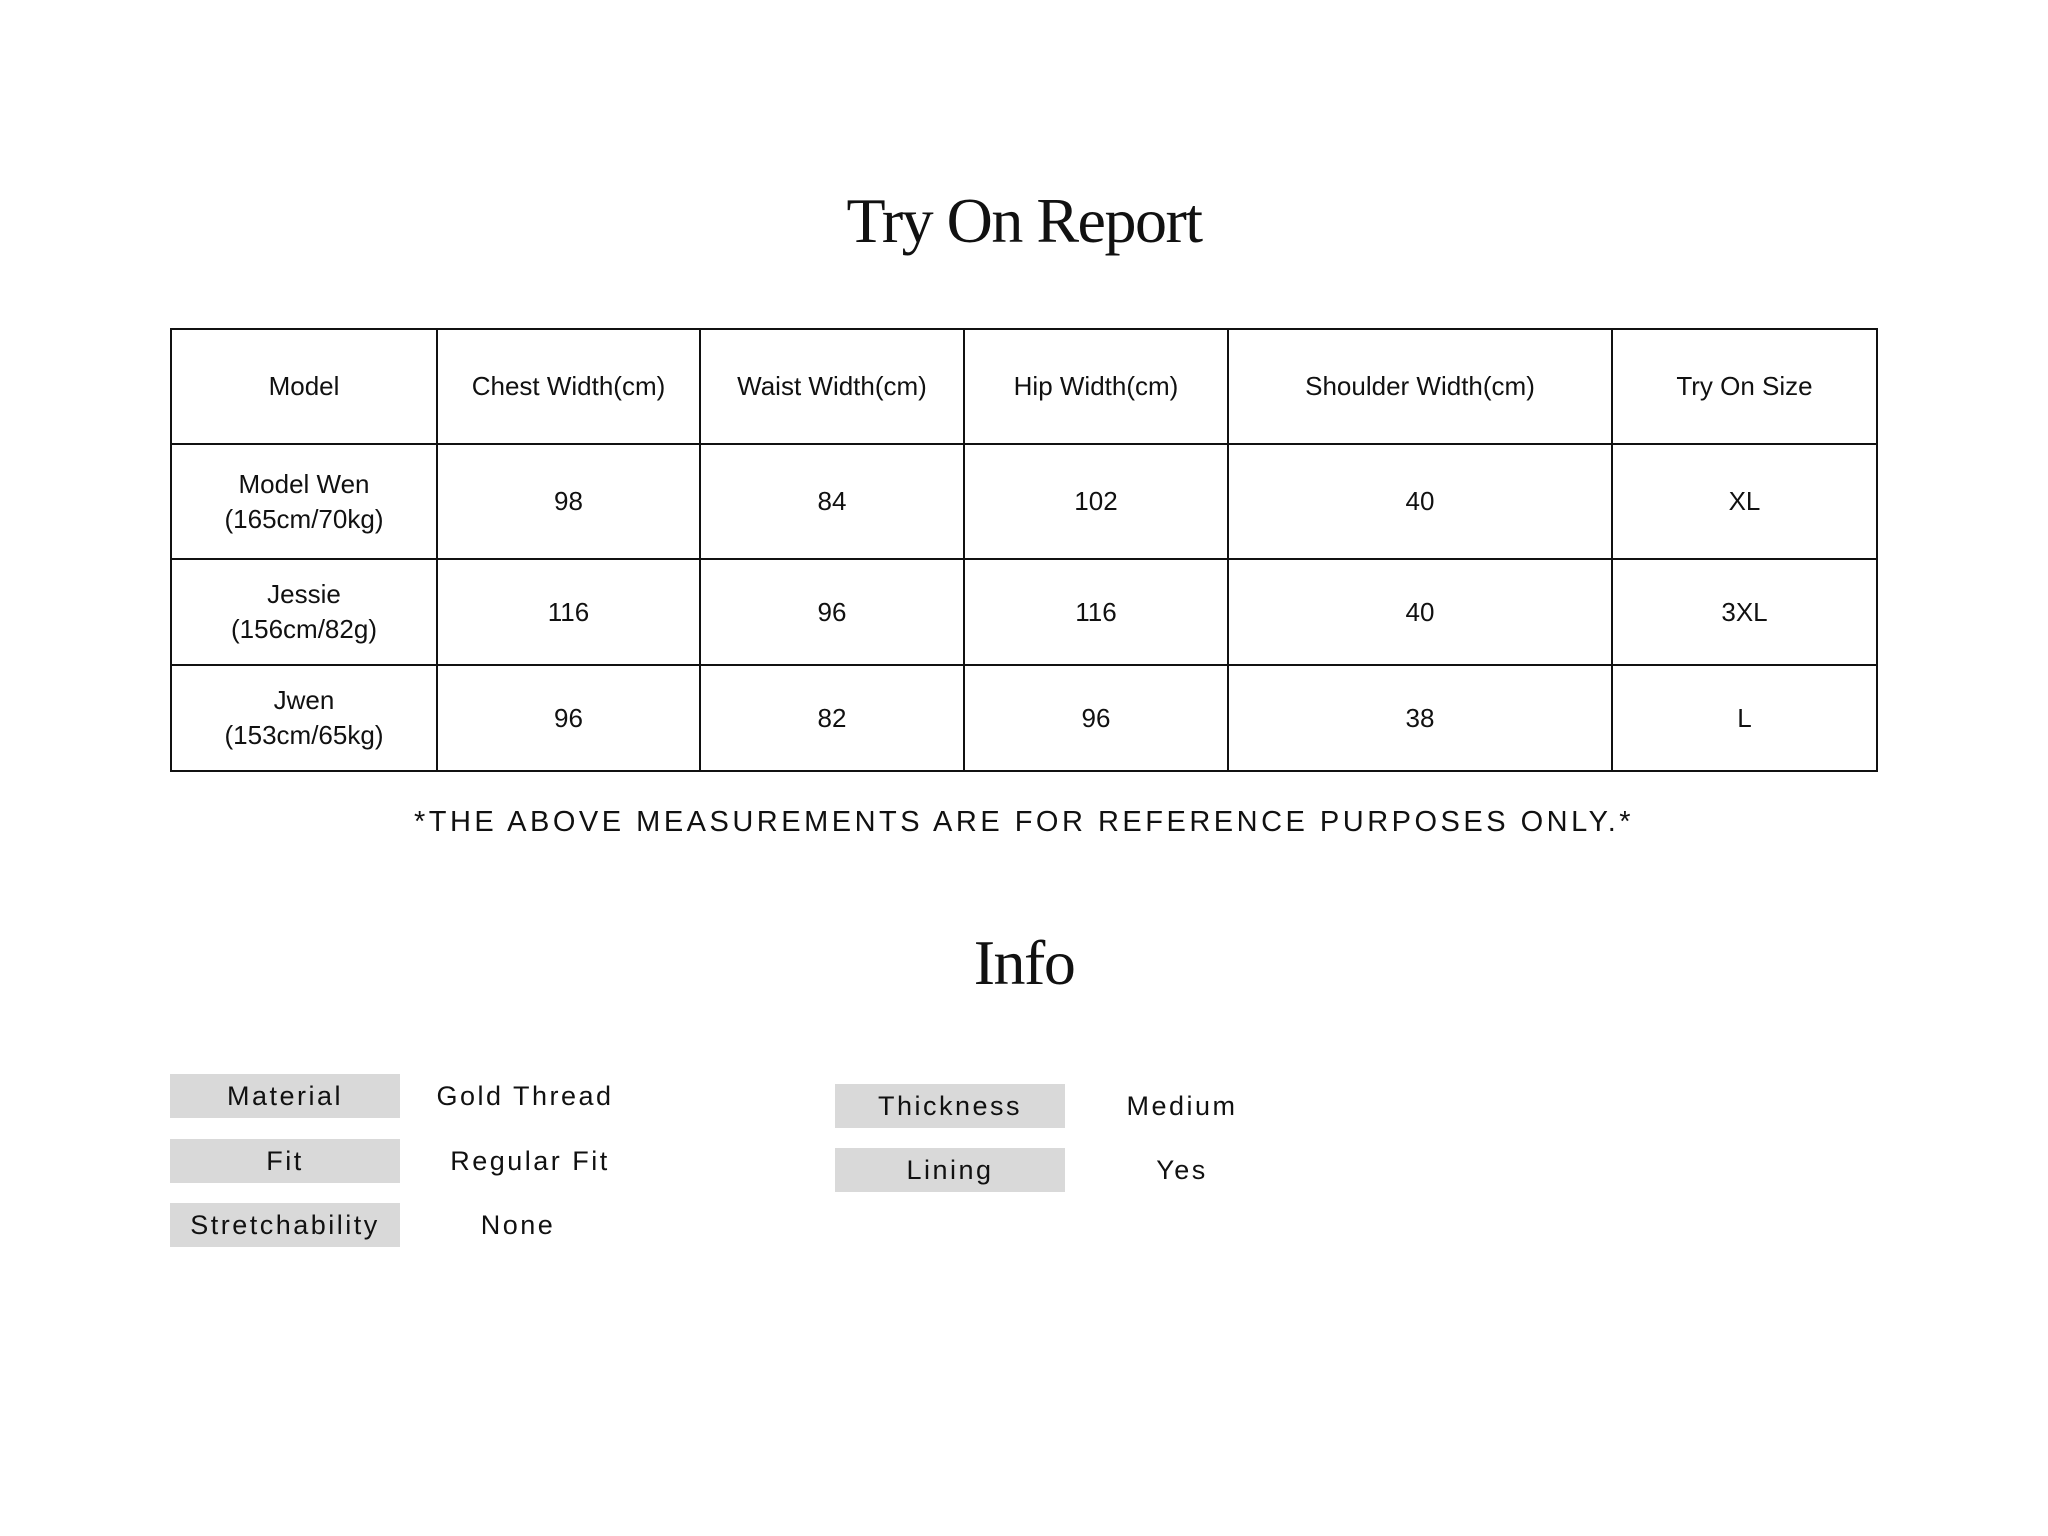 This screenshot has height=1536, width=2048. What do you see at coordinates (304, 386) in the screenshot?
I see `header-cell: Model` at bounding box center [304, 386].